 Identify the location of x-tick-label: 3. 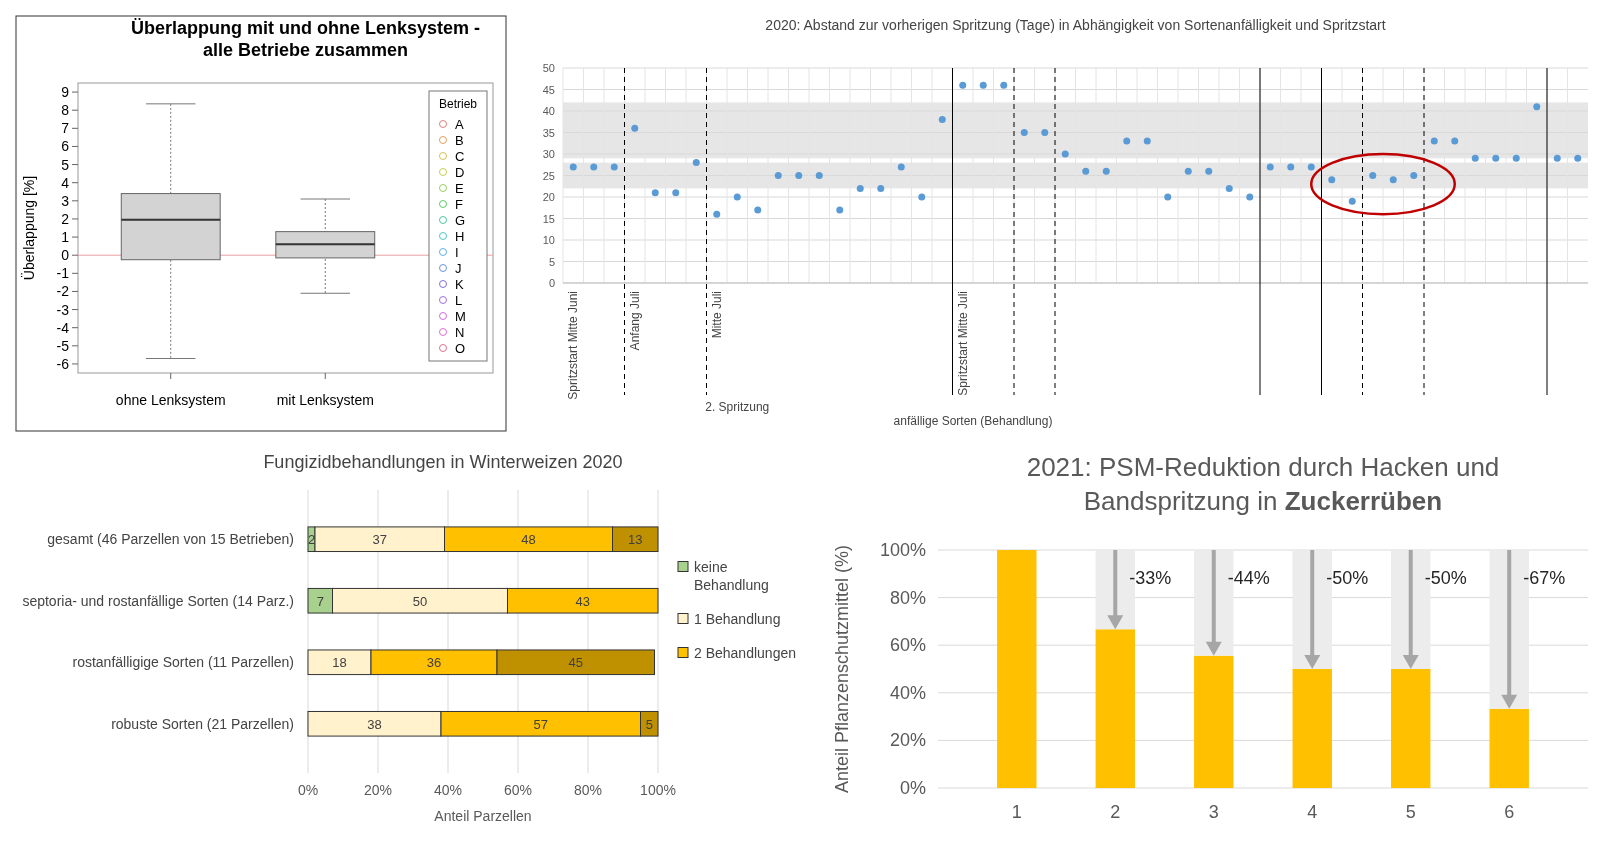
(1213, 812).